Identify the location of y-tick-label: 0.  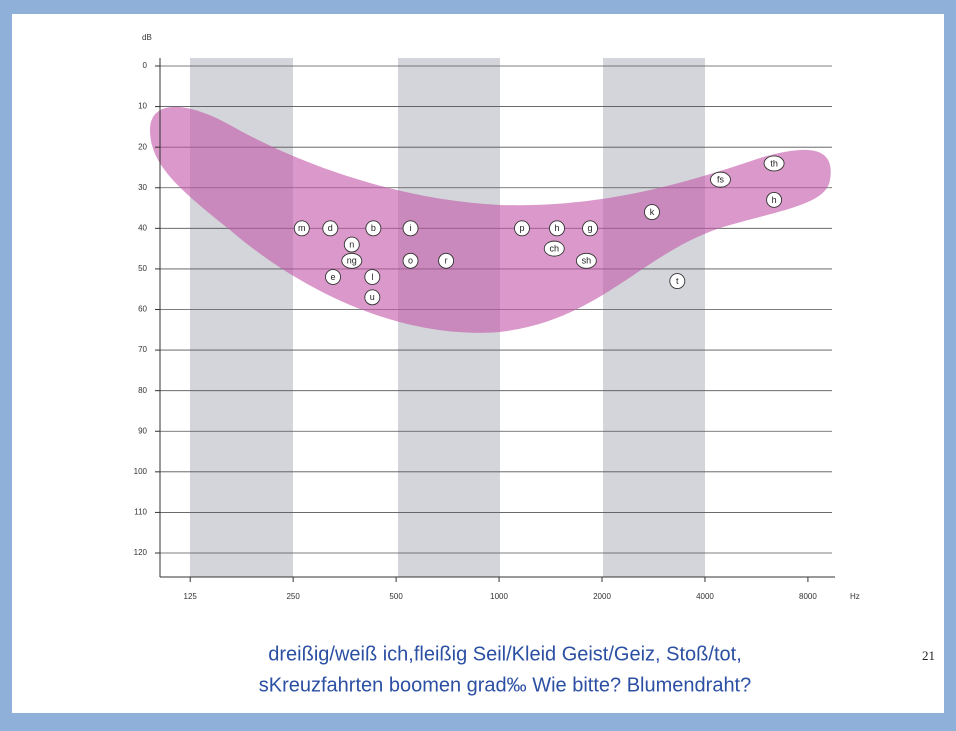
(145, 65).